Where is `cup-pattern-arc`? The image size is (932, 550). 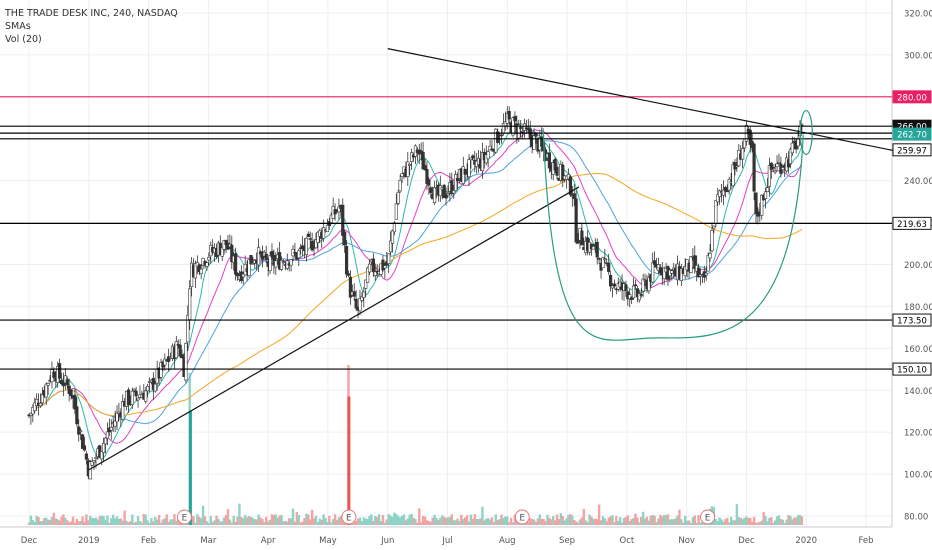 cup-pattern-arc is located at coordinates (673, 234).